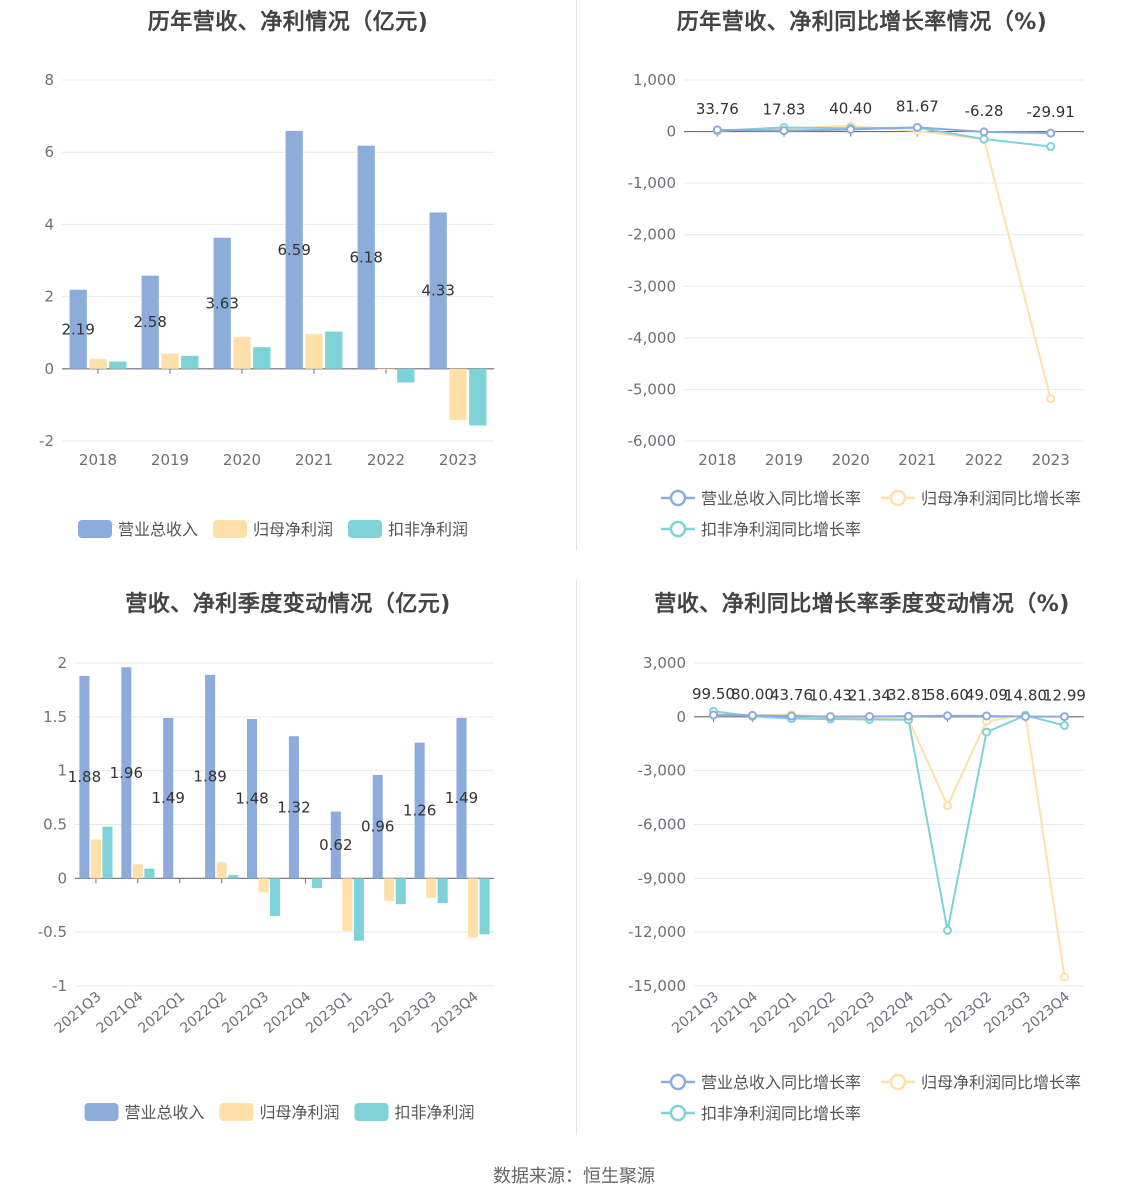  I want to click on data-label: 2.58, so click(149, 322).